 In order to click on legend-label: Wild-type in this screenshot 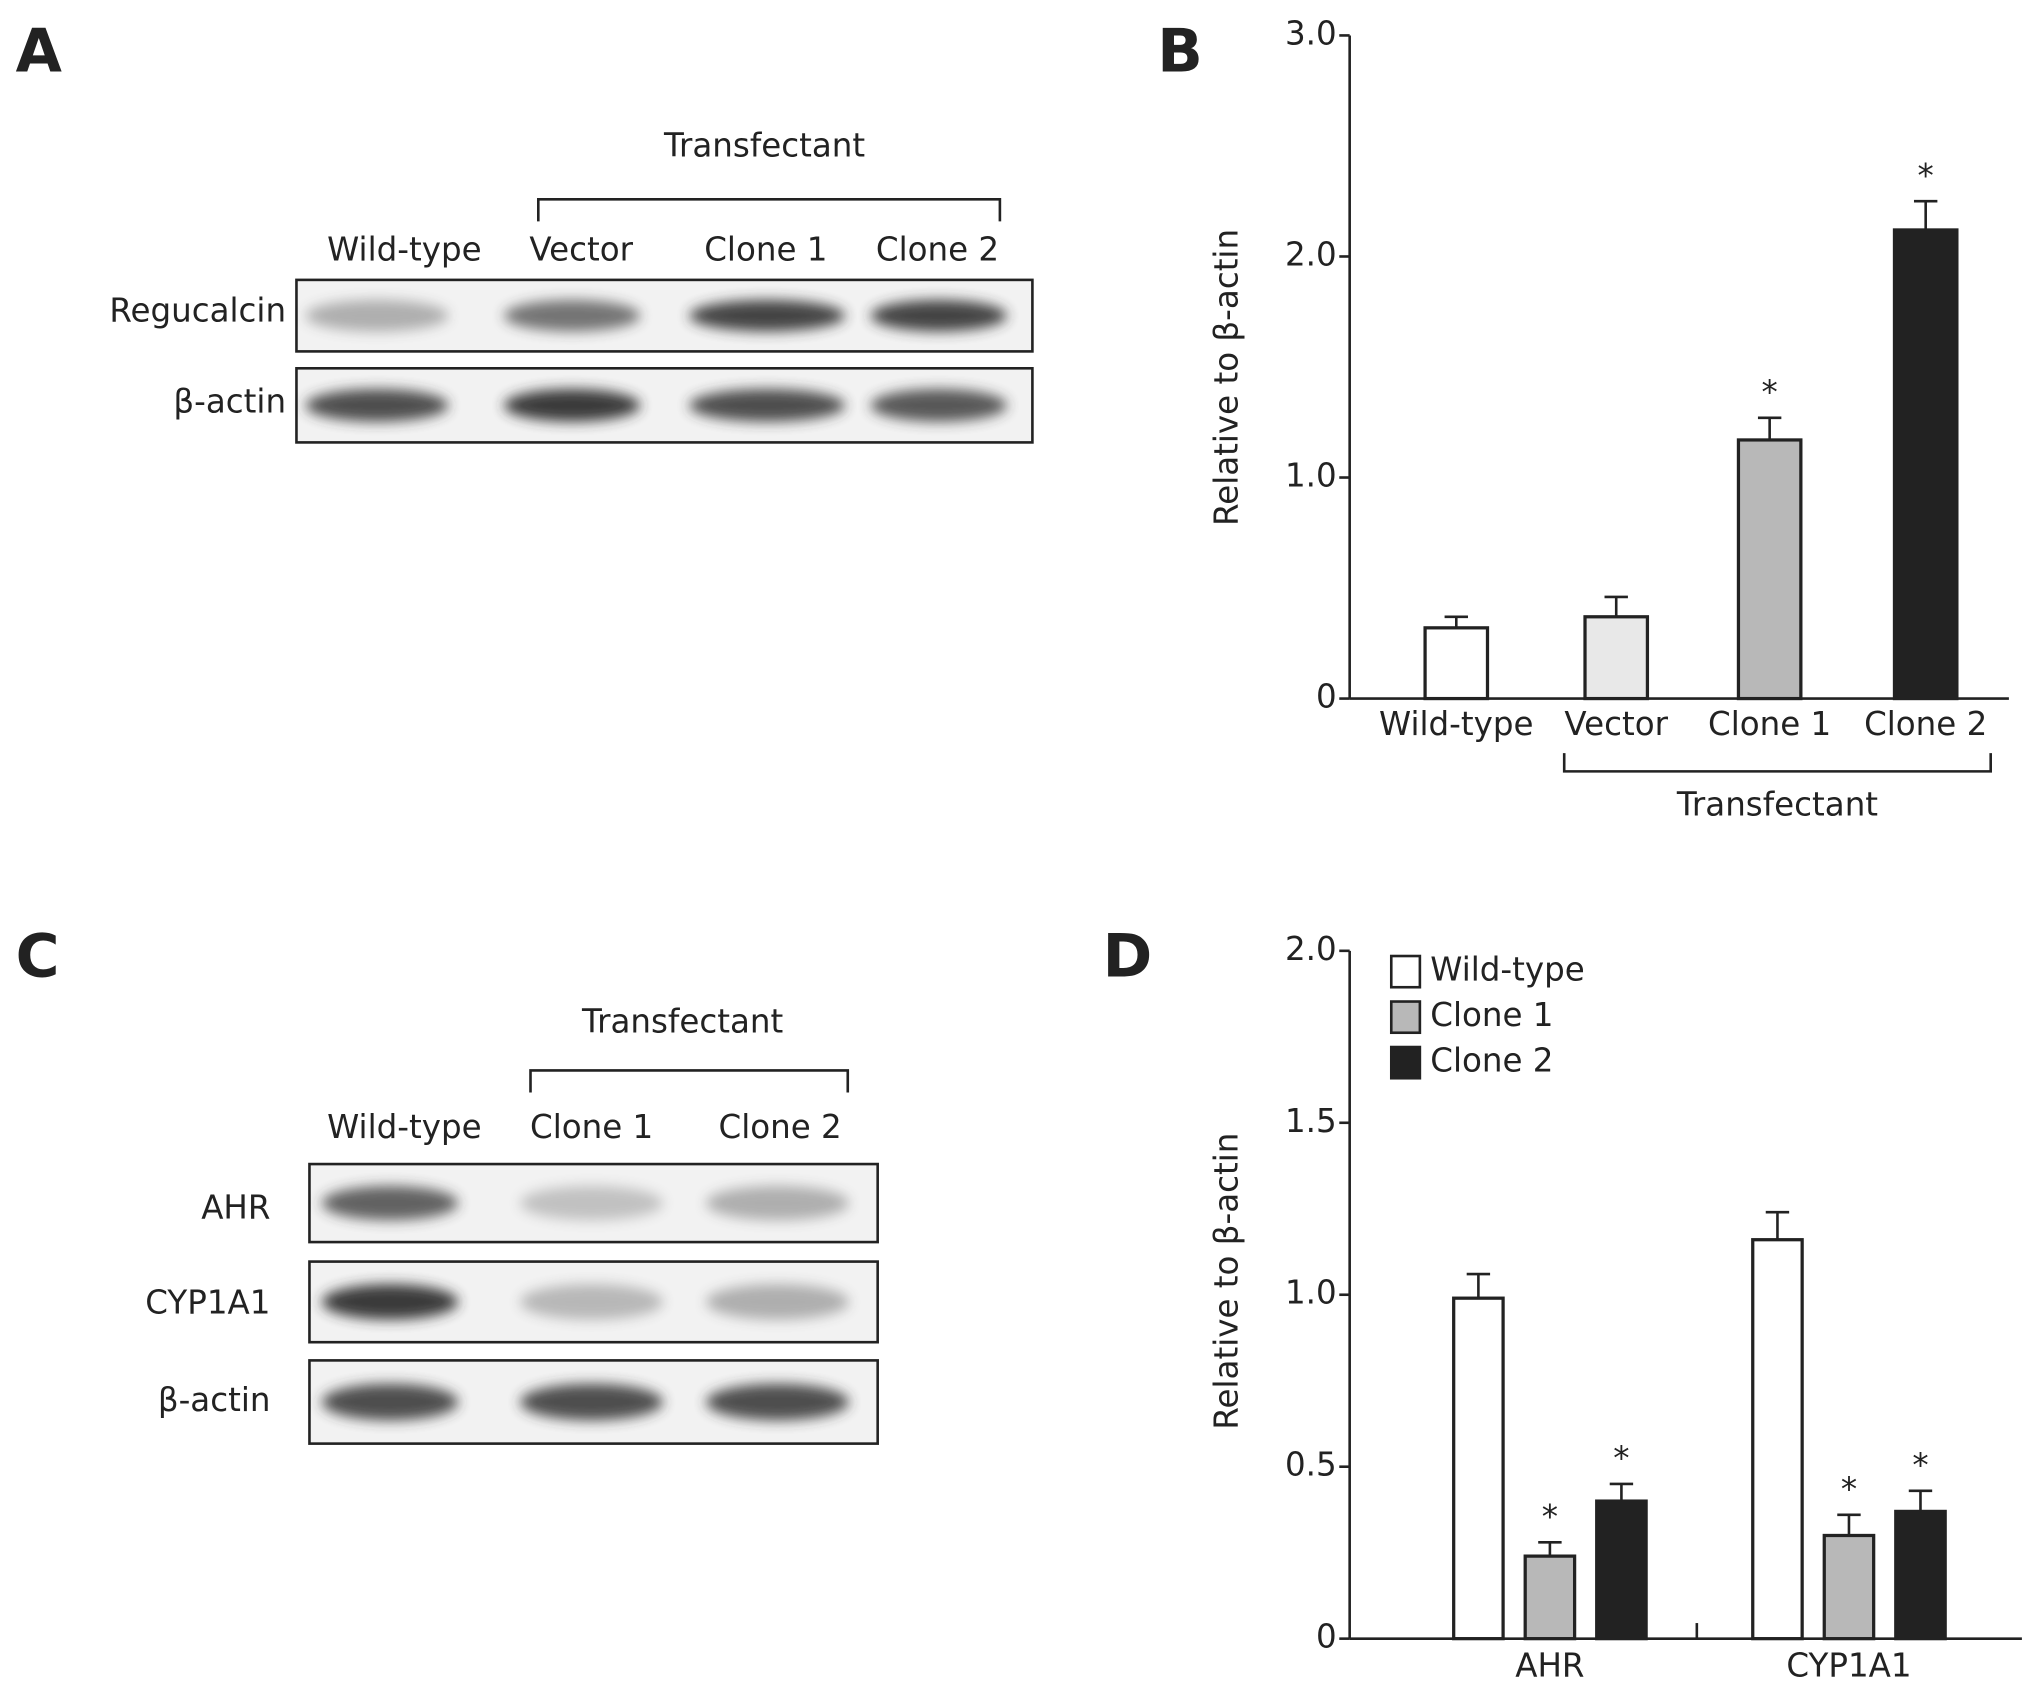, I will do `click(1507, 970)`.